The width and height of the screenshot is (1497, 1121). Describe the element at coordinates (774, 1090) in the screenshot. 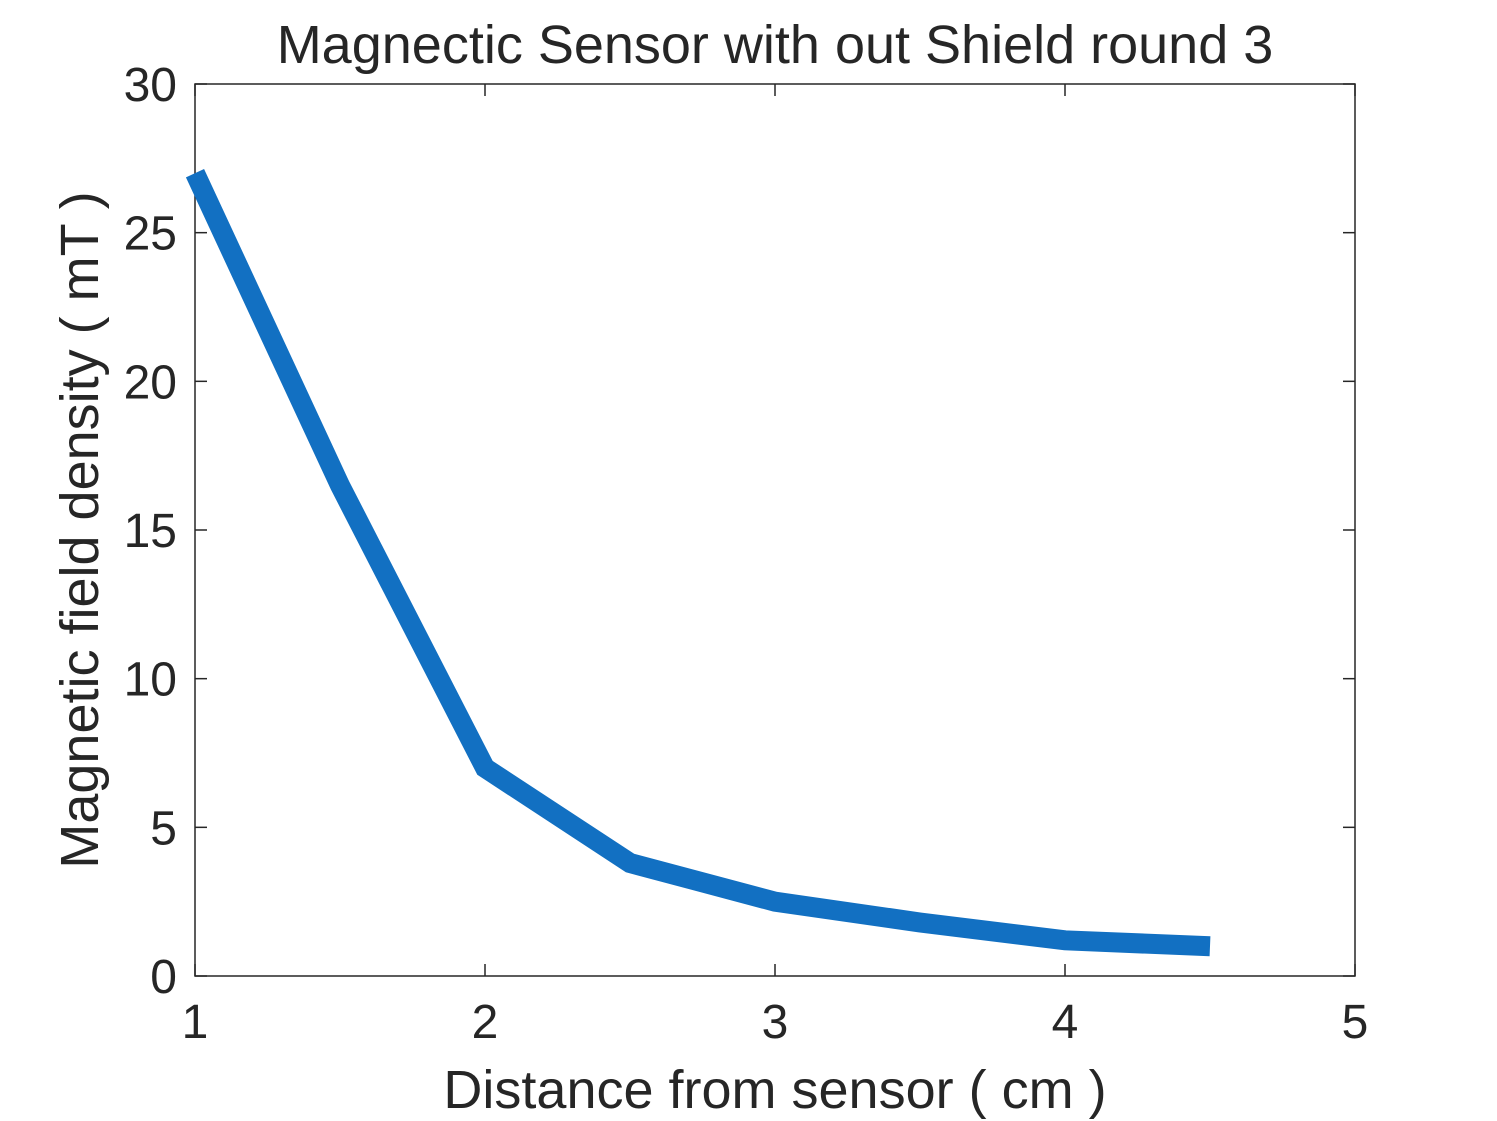

I see `x-axis-label: Distance from sensor ( cm )` at that location.